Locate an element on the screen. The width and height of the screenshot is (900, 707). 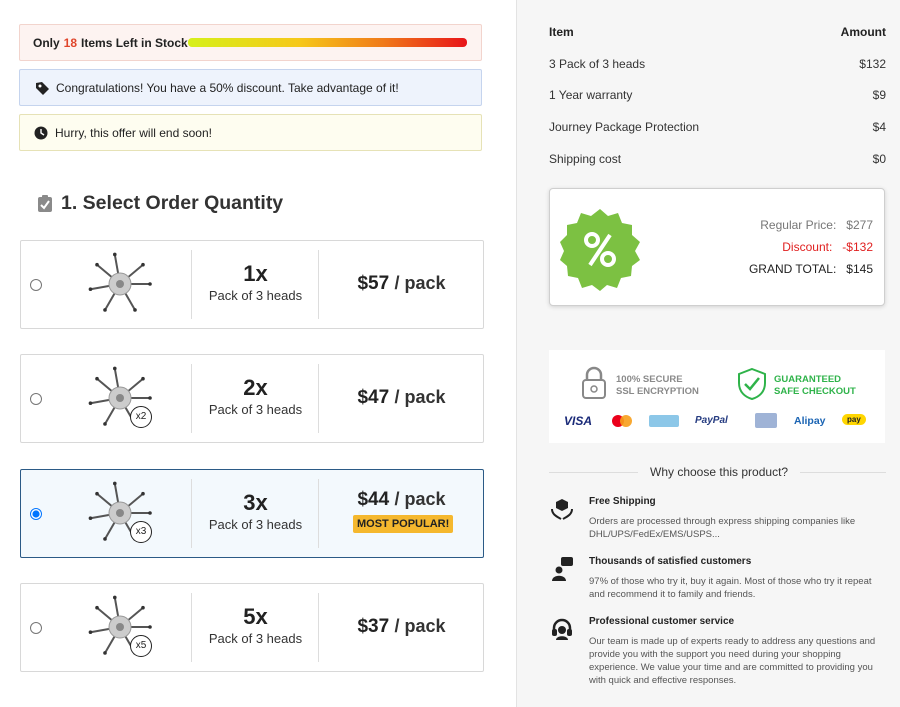
option-quantity: 3x is located at coordinates (255, 502).